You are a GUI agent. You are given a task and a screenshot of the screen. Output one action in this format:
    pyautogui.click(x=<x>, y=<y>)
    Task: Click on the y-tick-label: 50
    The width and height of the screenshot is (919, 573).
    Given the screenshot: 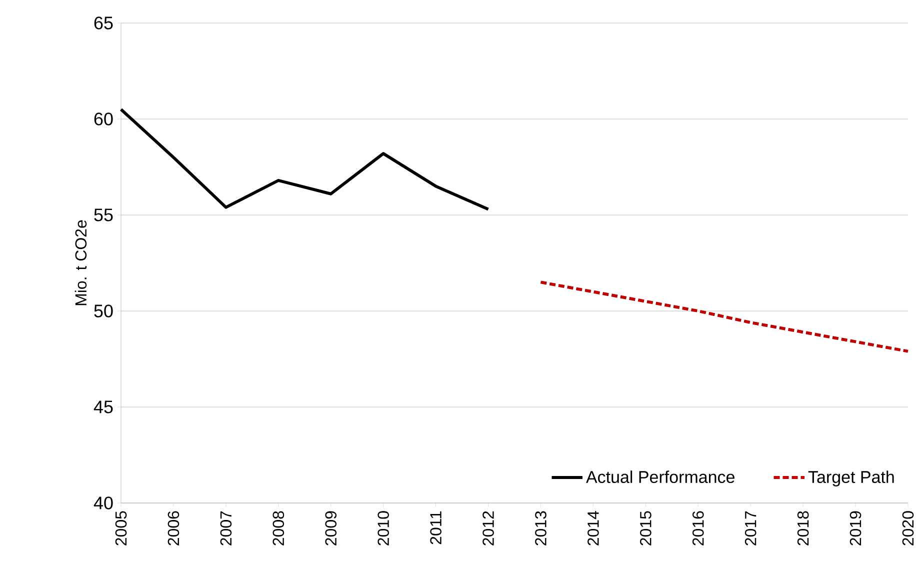 What is the action you would take?
    pyautogui.click(x=103, y=311)
    